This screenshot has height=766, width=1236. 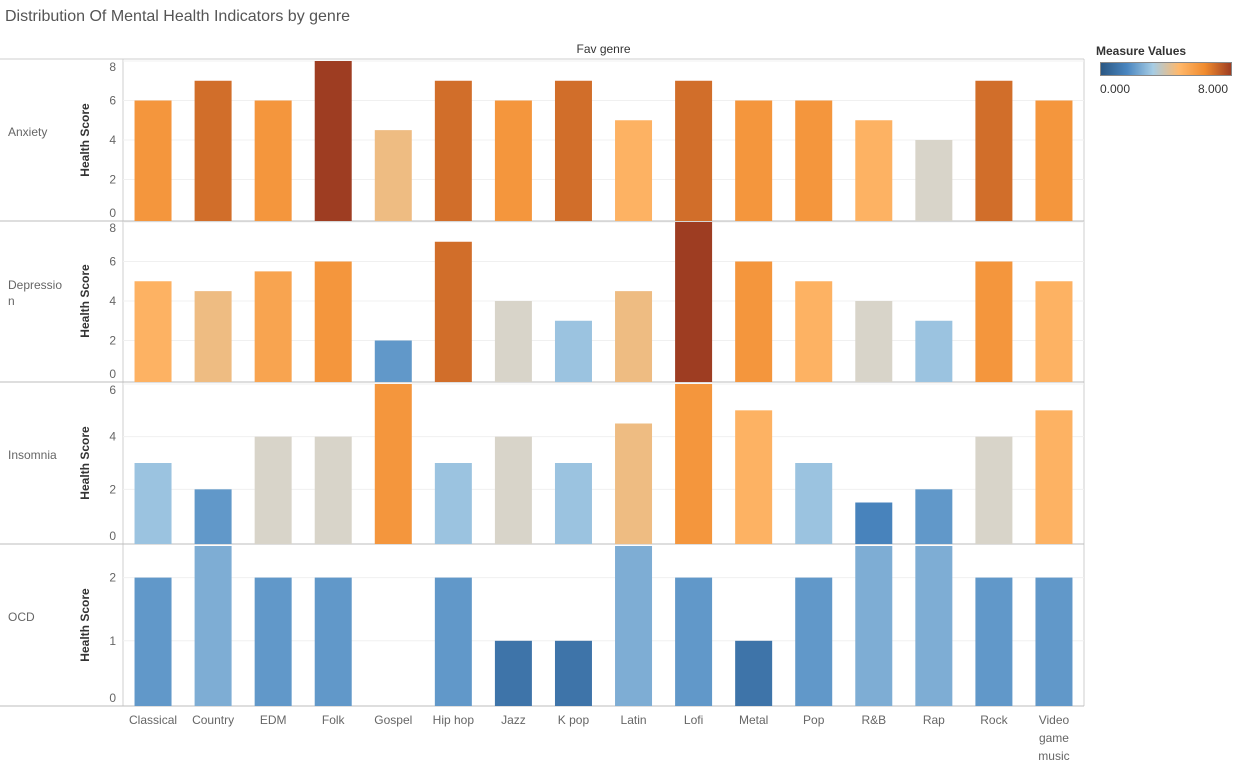 I want to click on x-tick-label: Latin, so click(x=634, y=720).